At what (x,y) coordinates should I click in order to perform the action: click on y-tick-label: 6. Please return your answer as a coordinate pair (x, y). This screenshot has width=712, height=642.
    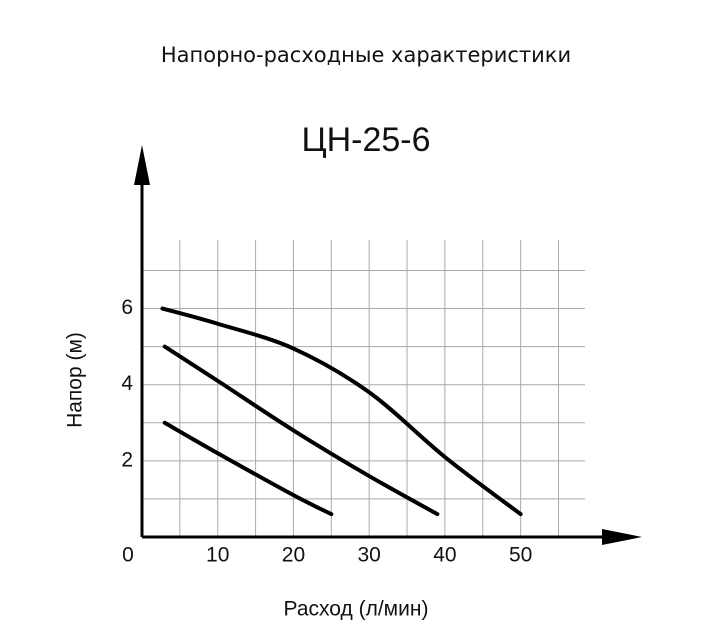
    Looking at the image, I should click on (127, 307).